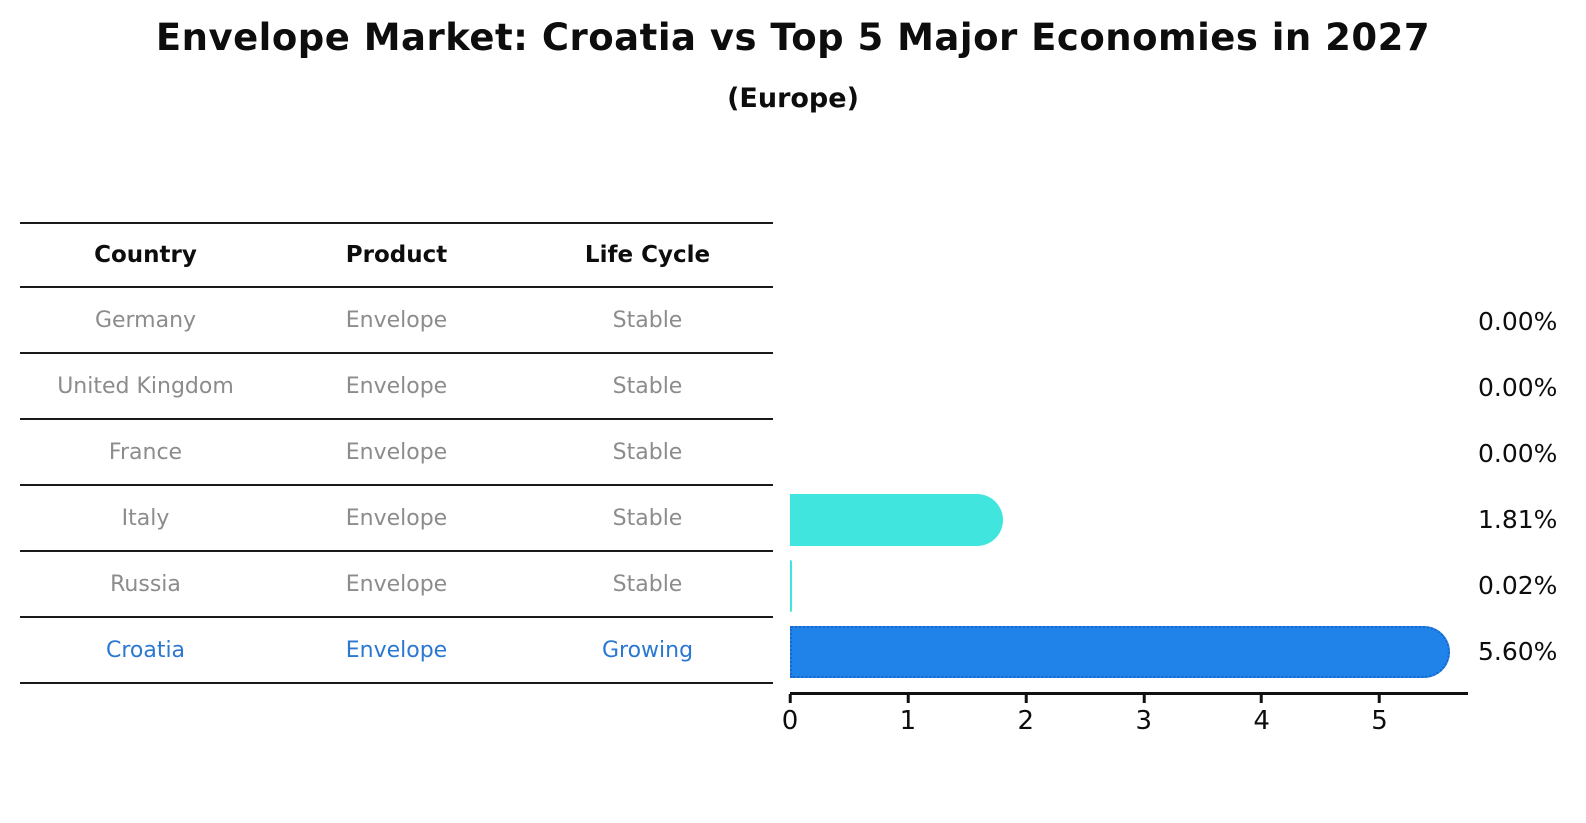 Image resolution: width=1586 pixels, height=823 pixels. Describe the element at coordinates (1144, 721) in the screenshot. I see `tick-label: 3` at that location.